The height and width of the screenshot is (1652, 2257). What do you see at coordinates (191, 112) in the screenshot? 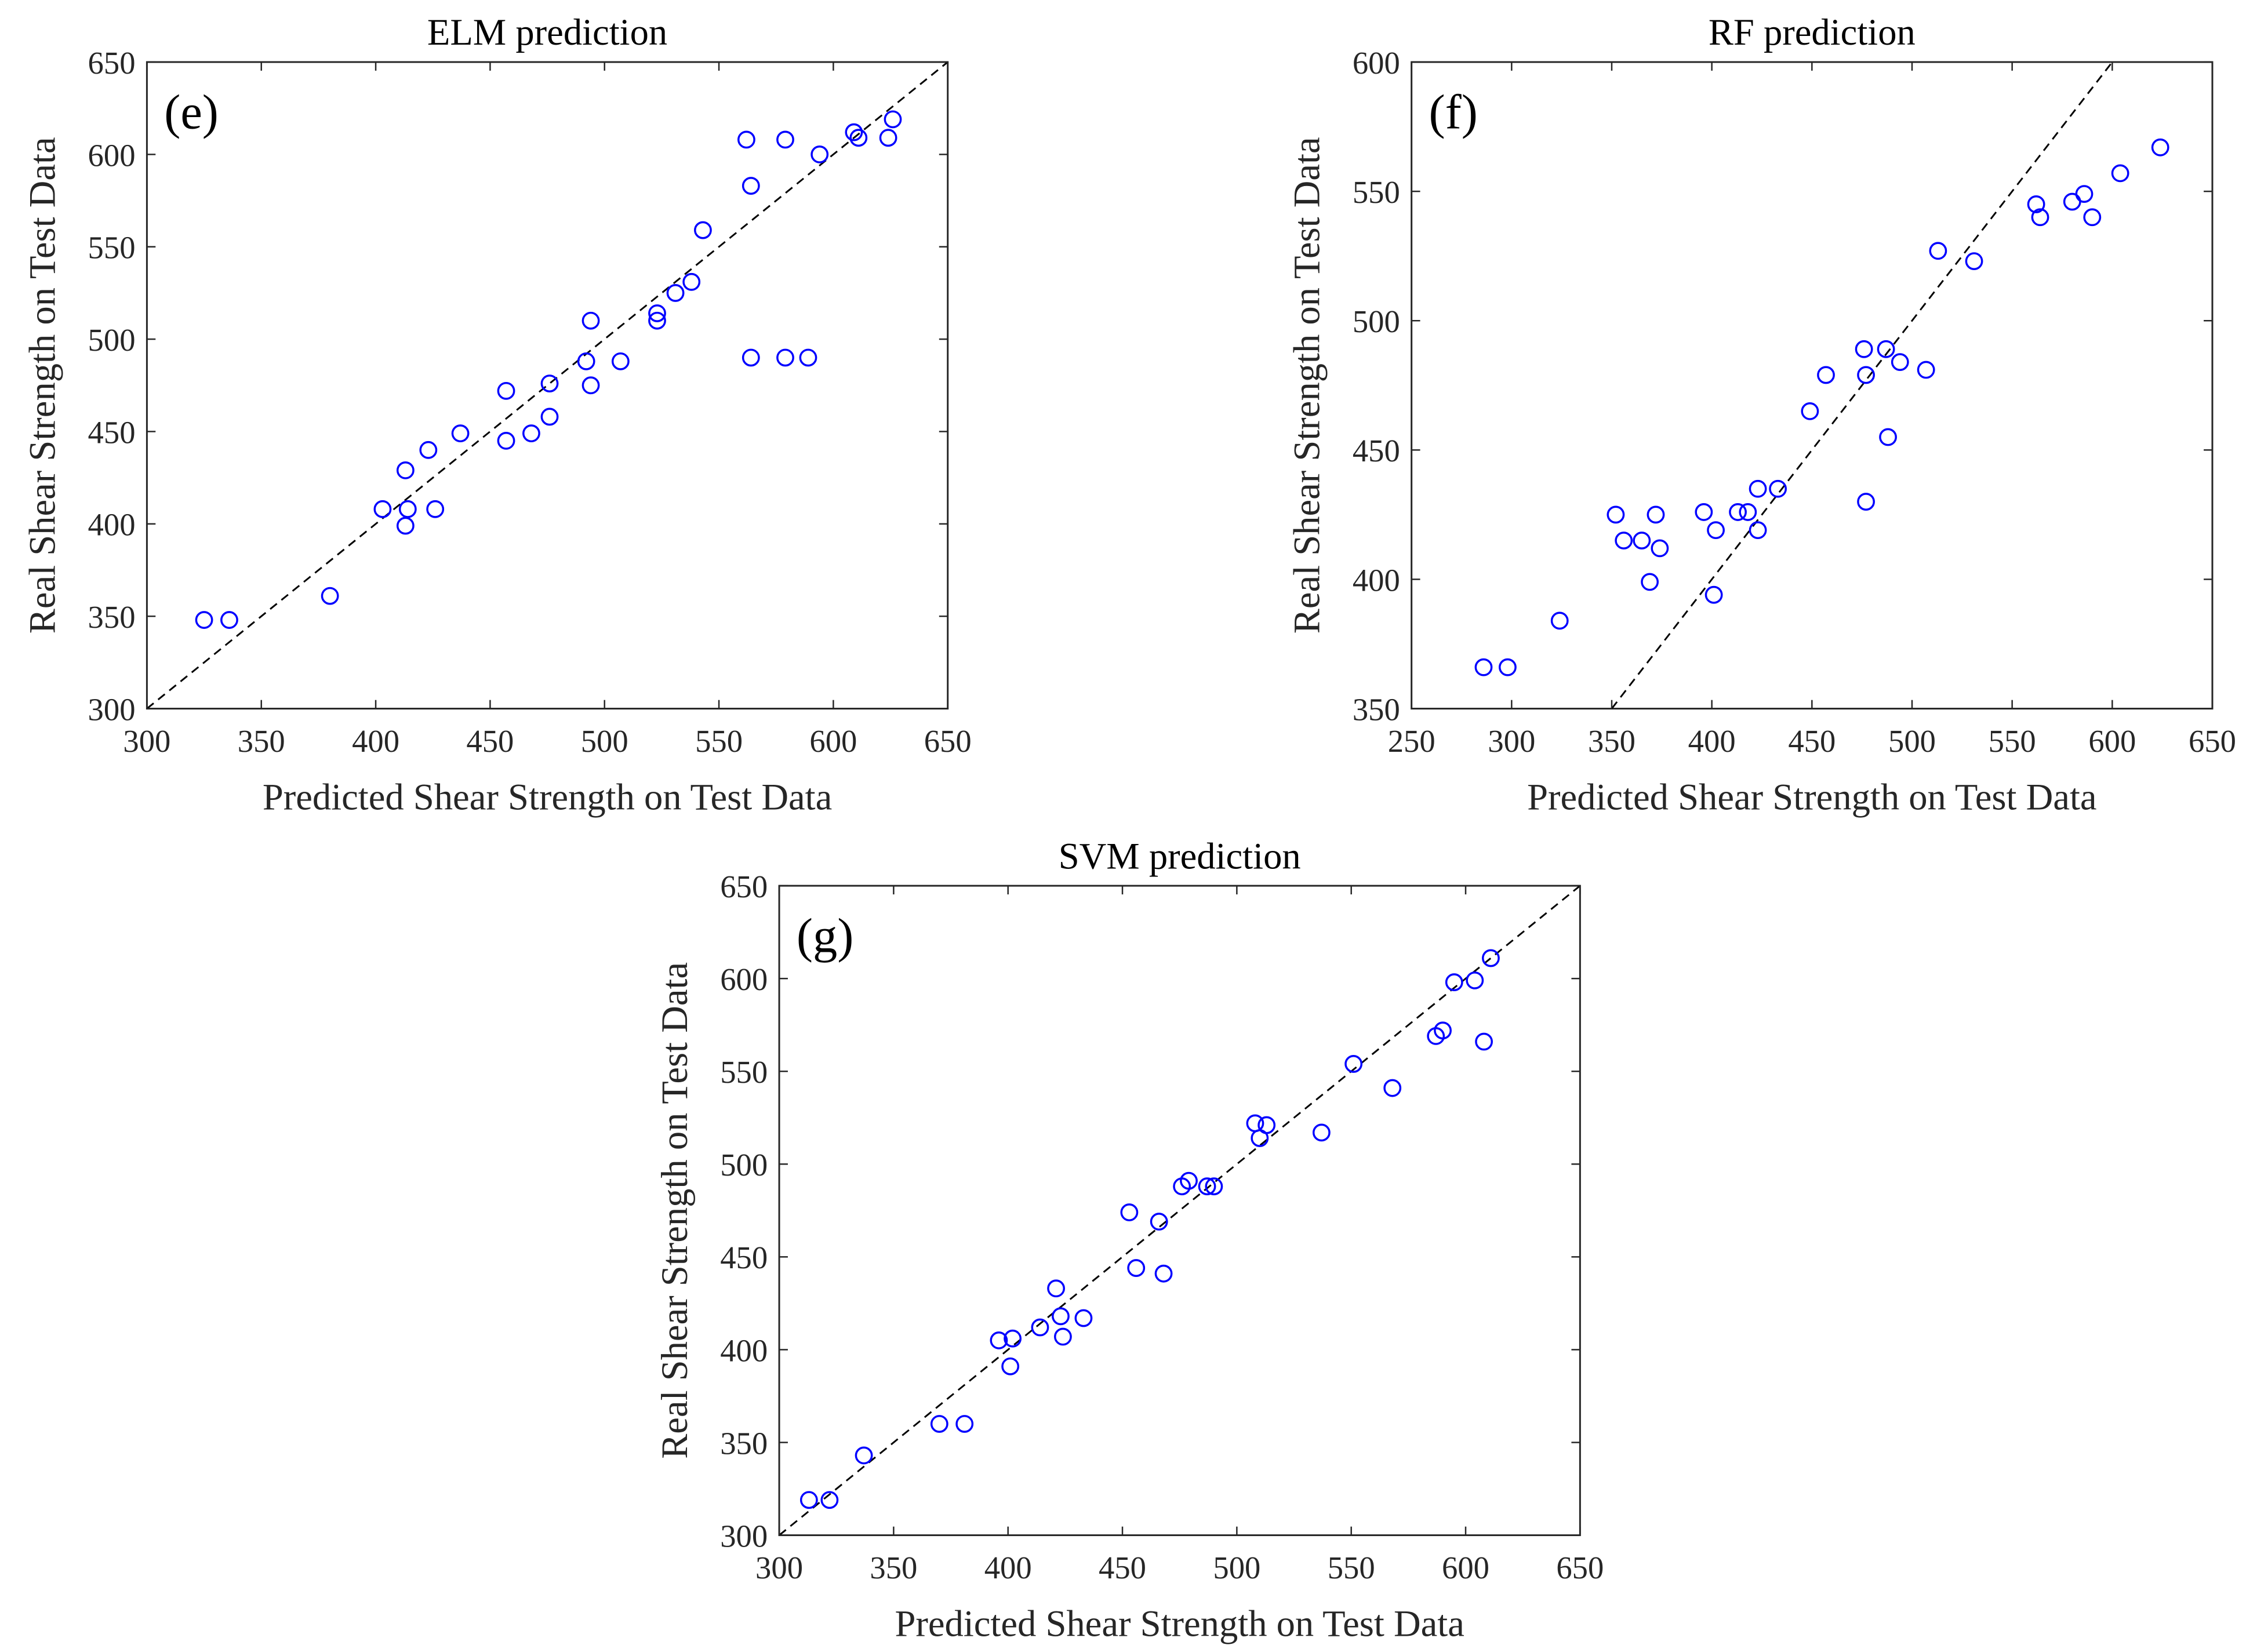
I see `panel-label: (e)` at bounding box center [191, 112].